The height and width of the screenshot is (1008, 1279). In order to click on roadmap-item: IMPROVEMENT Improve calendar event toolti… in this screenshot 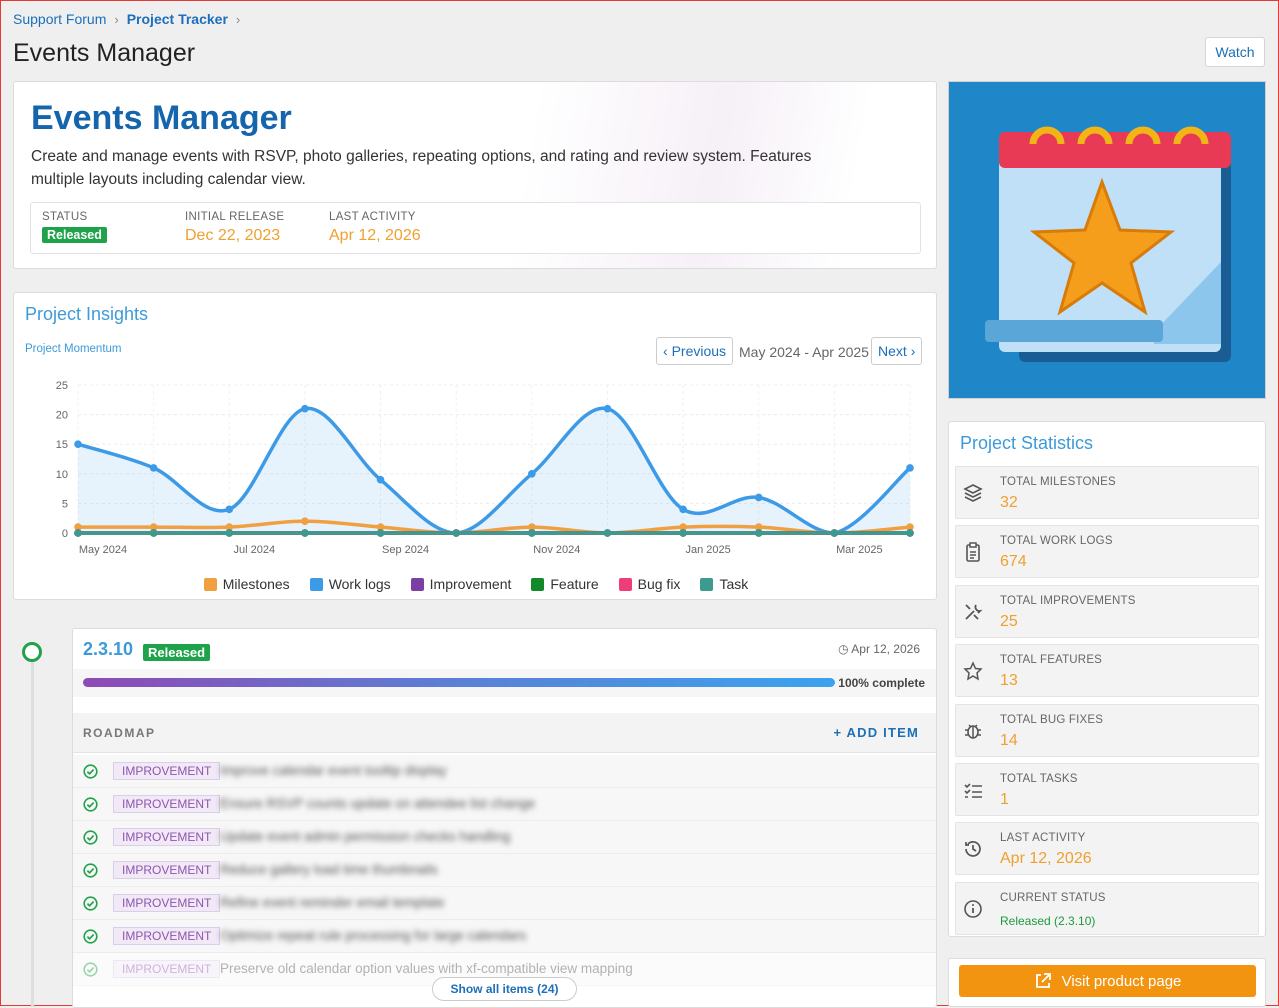, I will do `click(504, 771)`.